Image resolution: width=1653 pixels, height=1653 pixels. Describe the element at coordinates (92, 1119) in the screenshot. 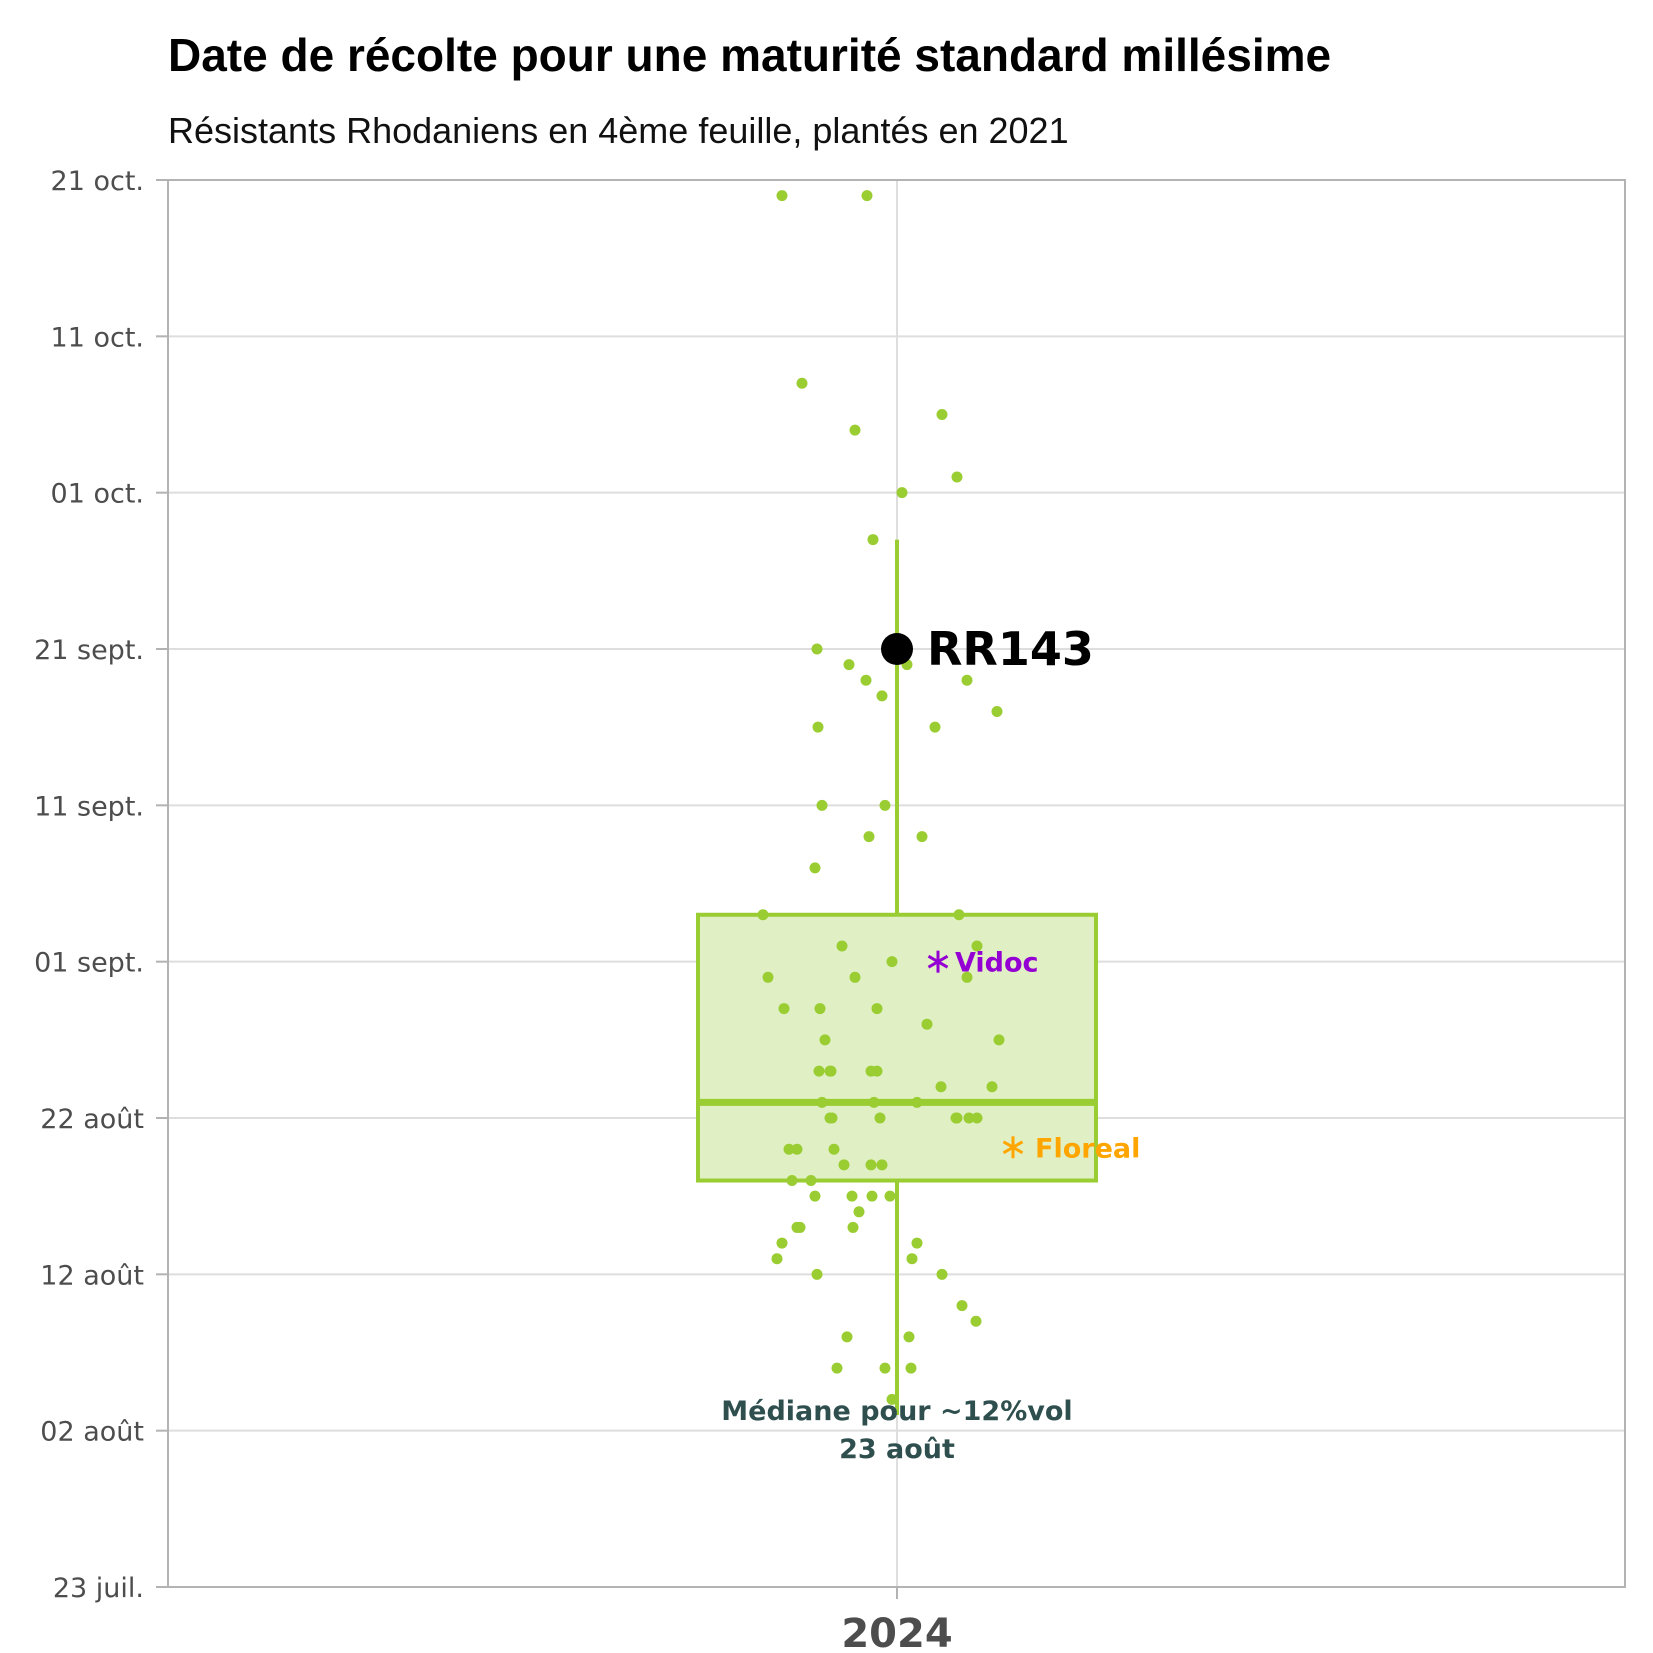

I see `y-tick-label: 22 août` at that location.